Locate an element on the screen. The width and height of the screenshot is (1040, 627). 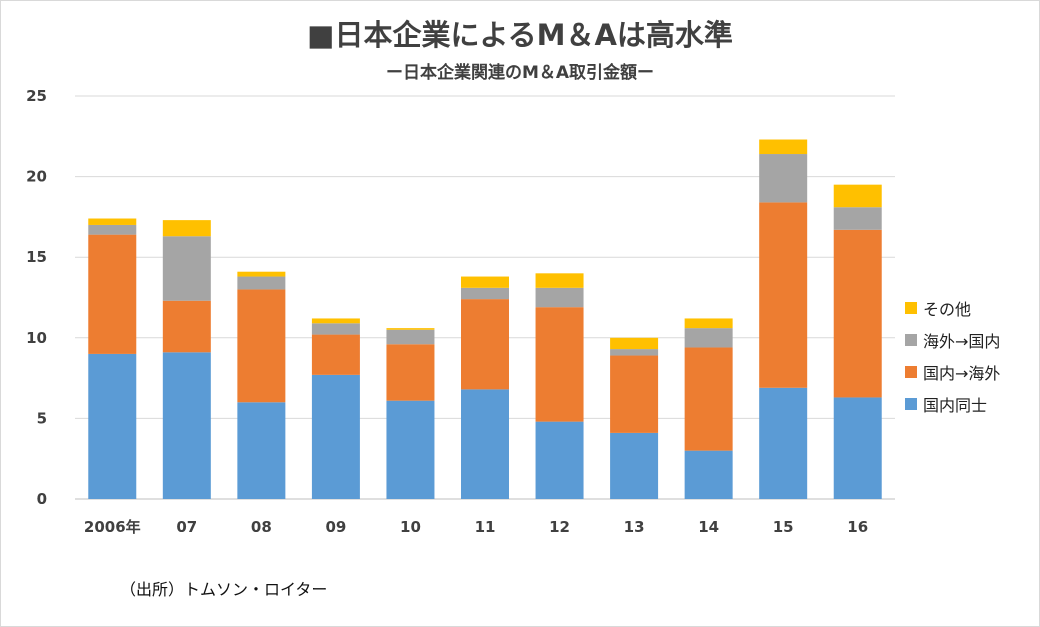
x-tick-label: 14 is located at coordinates (708, 527).